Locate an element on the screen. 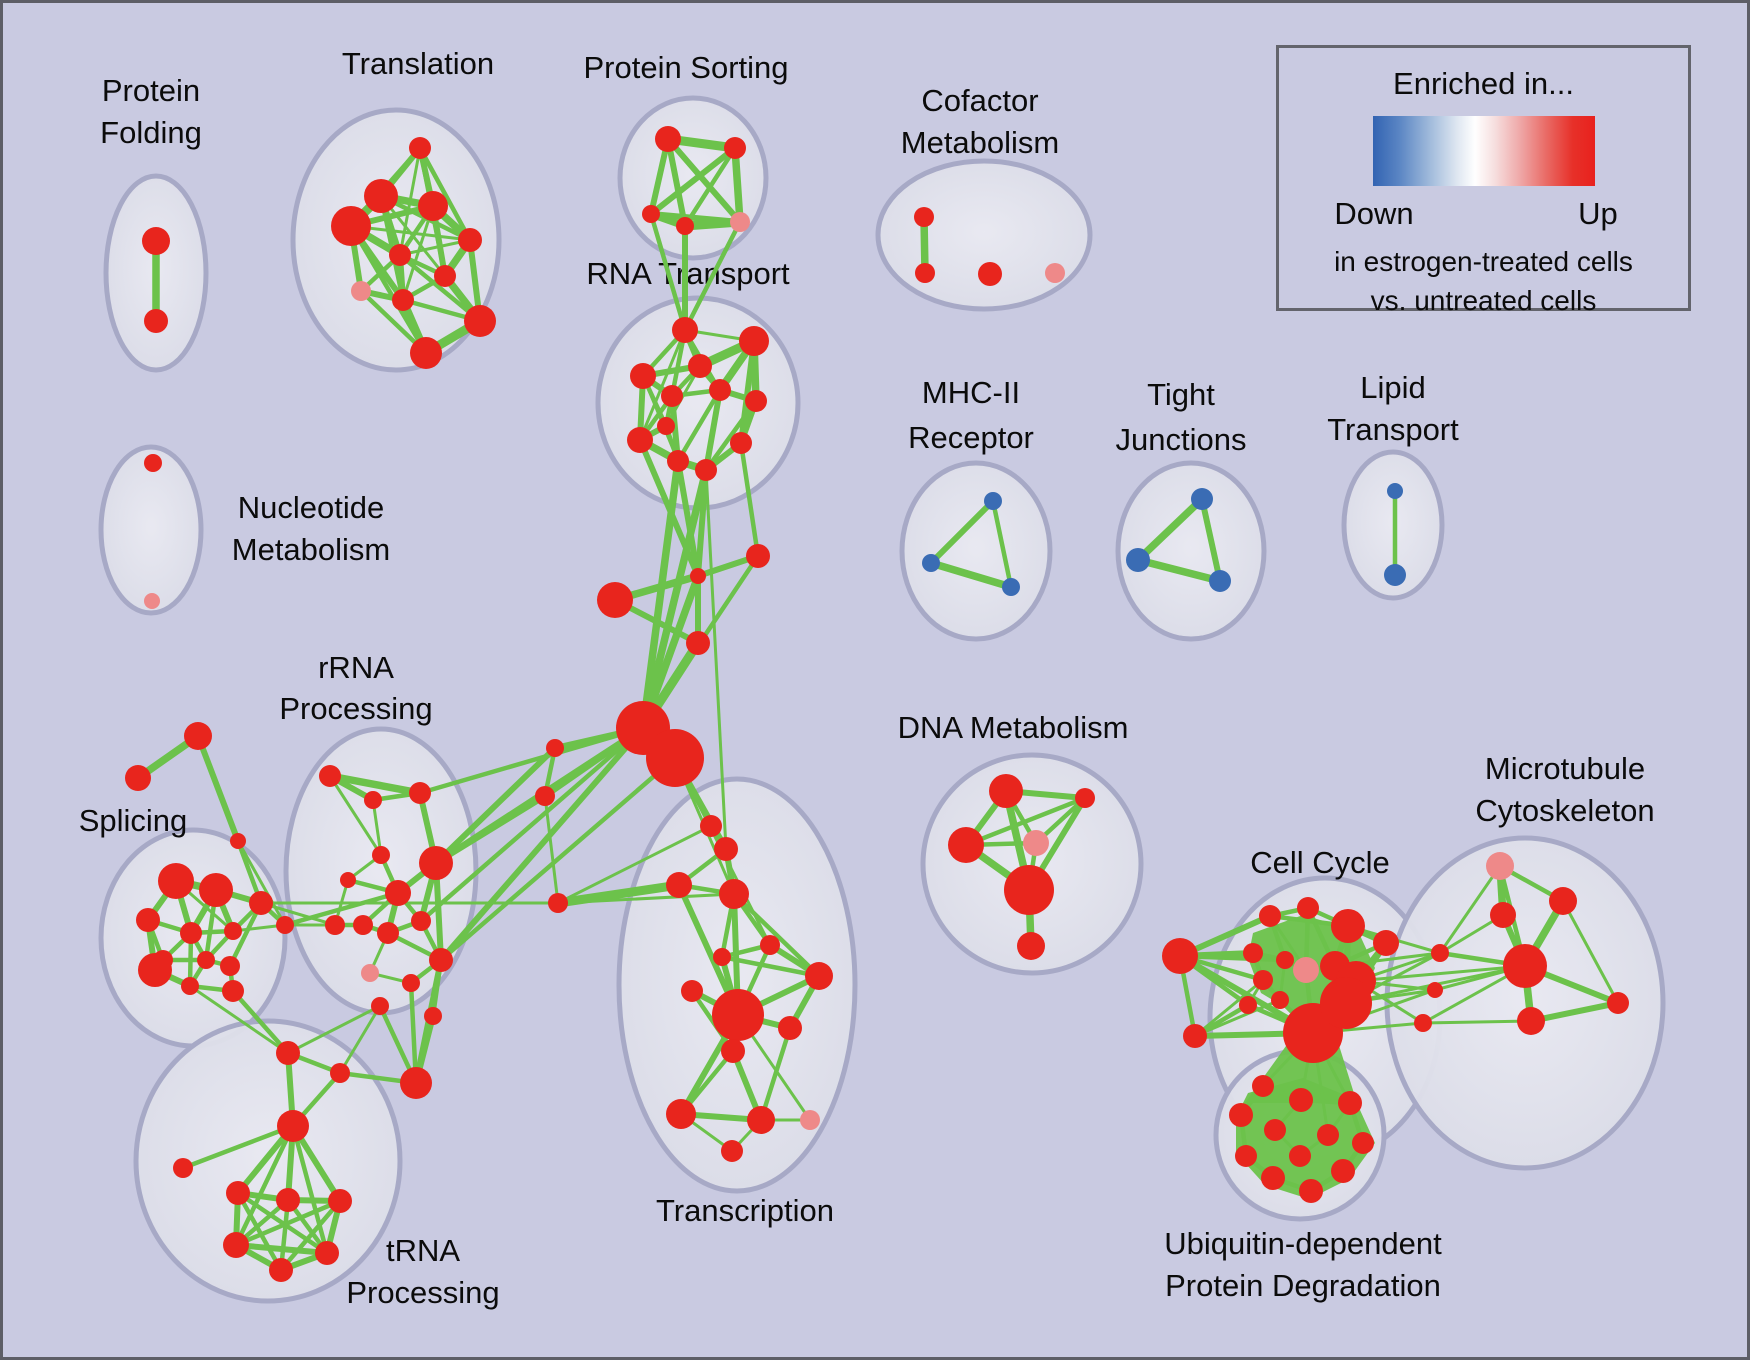 The height and width of the screenshot is (1360, 1750). node-cc5 is located at coordinates (1253, 953).